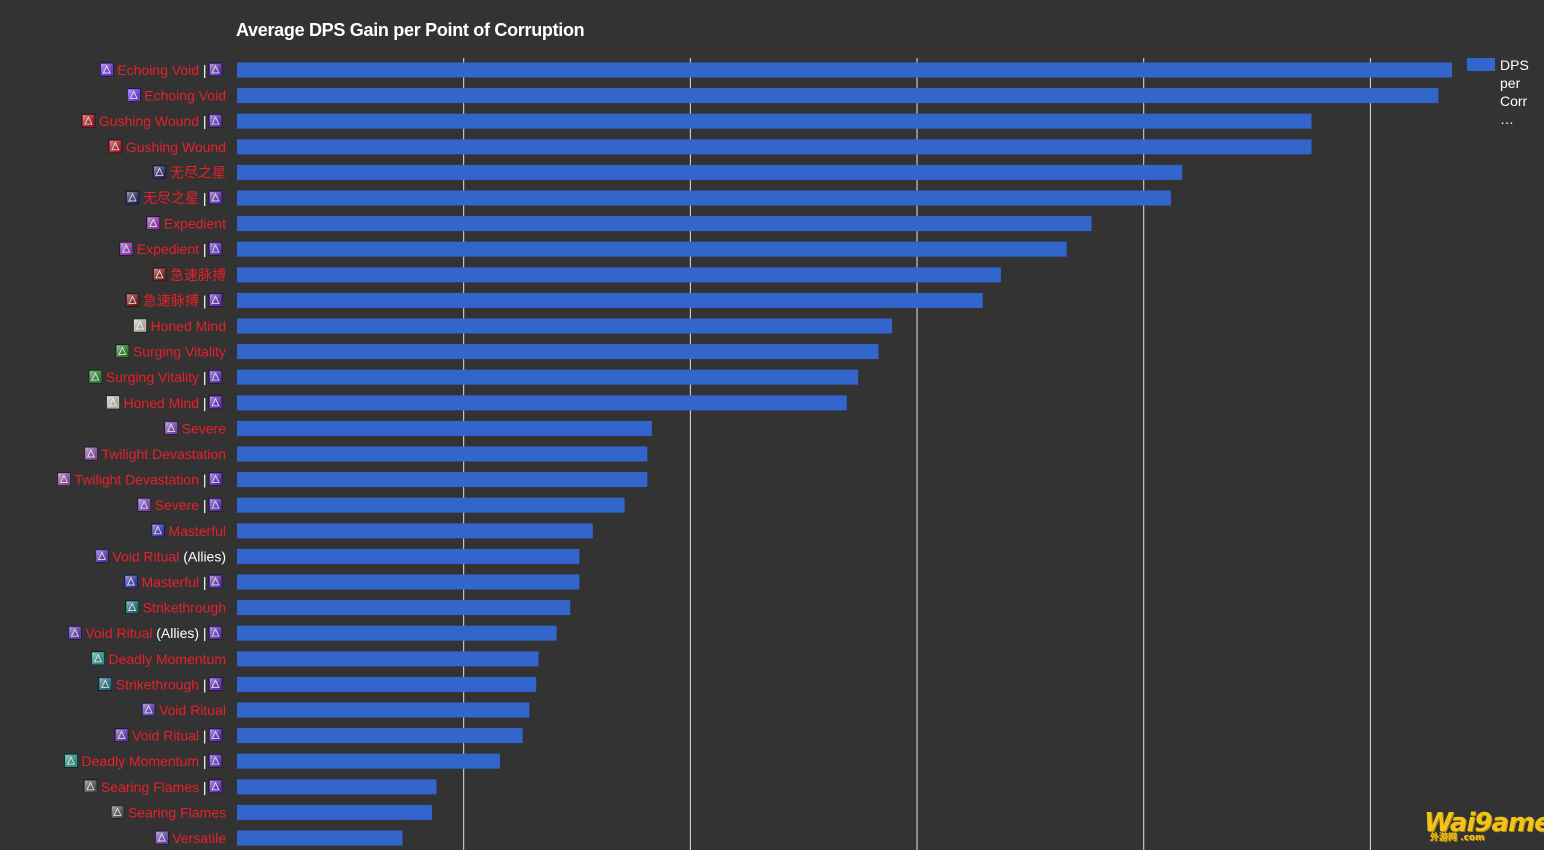  What do you see at coordinates (163, 454) in the screenshot?
I see `category-label: Twilight Devastation` at bounding box center [163, 454].